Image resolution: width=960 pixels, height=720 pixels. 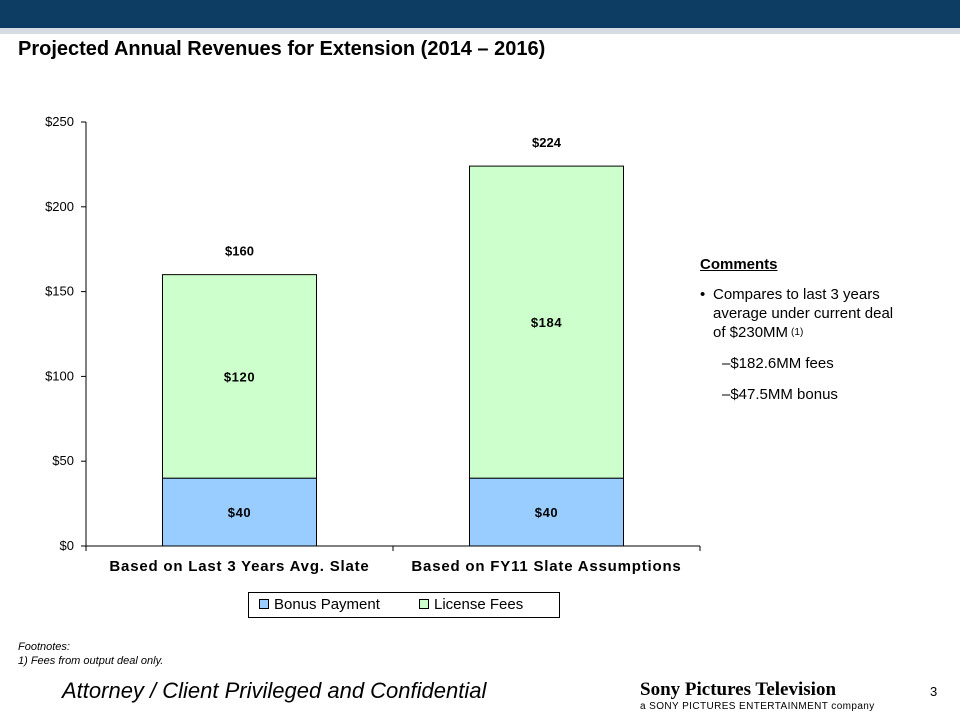 I want to click on comment-sub-item-fees: –$182.6MM fees, so click(x=778, y=363).